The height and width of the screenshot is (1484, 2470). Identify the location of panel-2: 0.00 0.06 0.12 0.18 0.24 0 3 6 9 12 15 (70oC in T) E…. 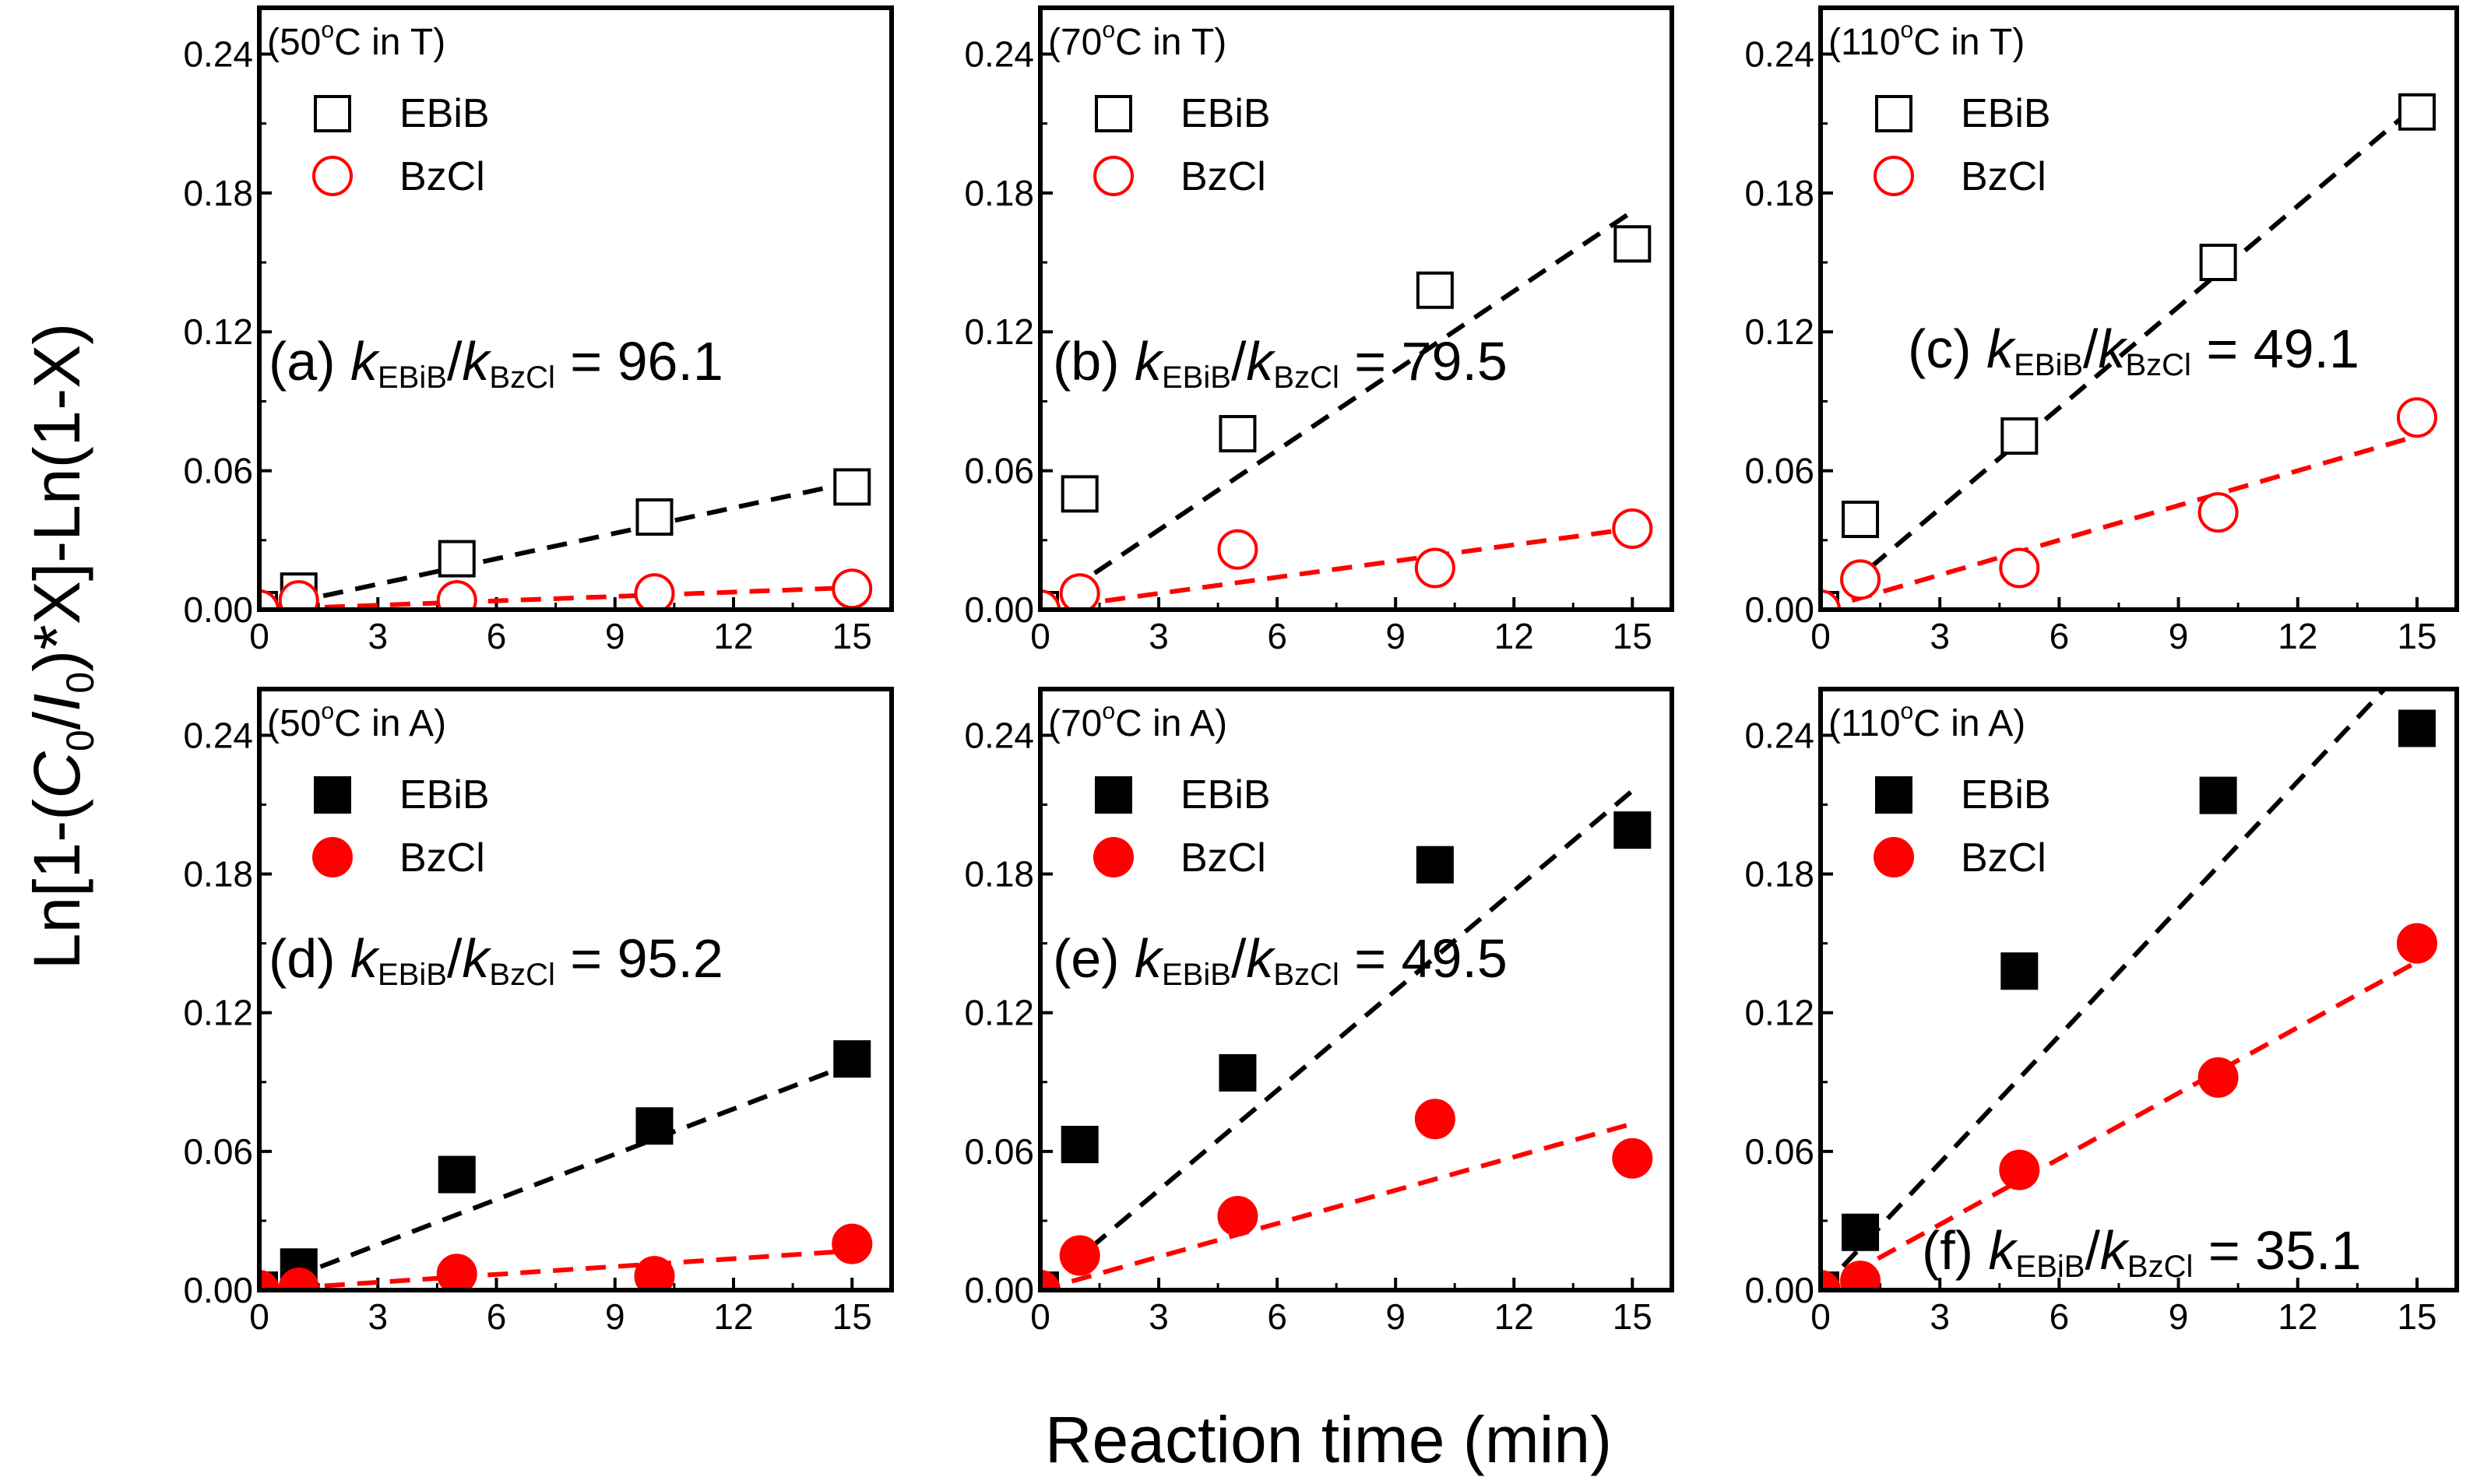
(1319, 331).